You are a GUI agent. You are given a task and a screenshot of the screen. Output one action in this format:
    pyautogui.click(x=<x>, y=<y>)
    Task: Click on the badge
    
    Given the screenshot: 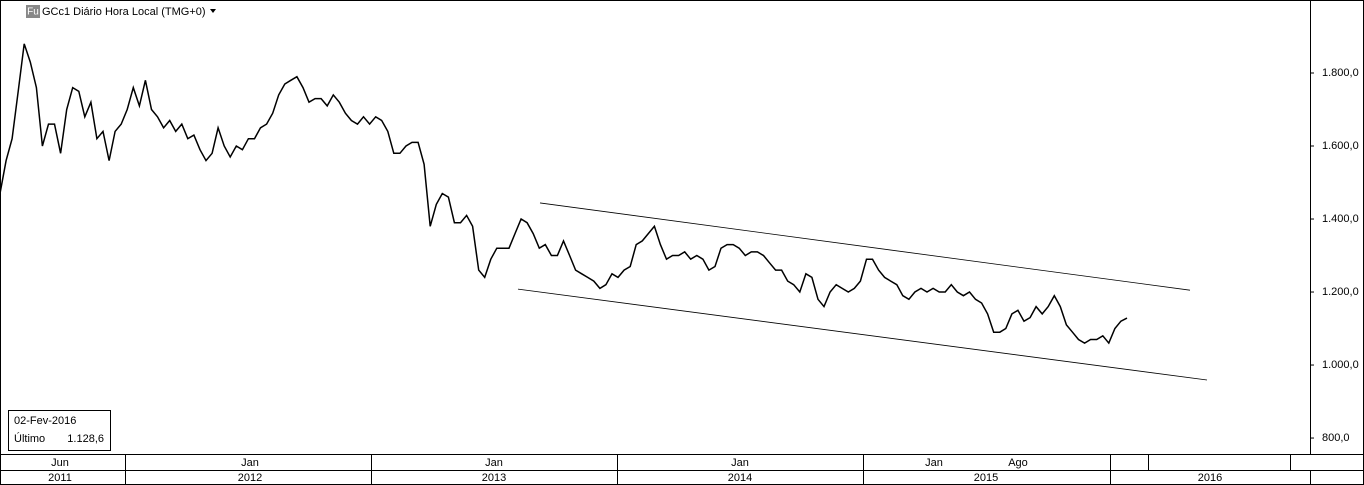 What is the action you would take?
    pyautogui.click(x=33, y=11)
    